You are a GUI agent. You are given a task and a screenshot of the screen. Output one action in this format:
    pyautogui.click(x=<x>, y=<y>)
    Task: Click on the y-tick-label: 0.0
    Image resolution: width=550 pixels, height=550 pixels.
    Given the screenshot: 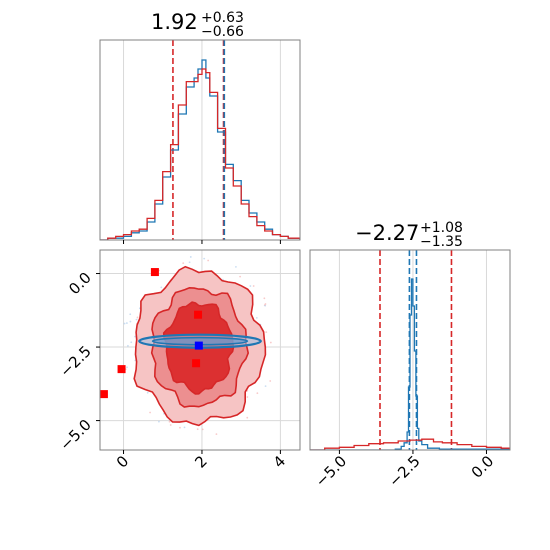 What is the action you would take?
    pyautogui.click(x=80, y=284)
    